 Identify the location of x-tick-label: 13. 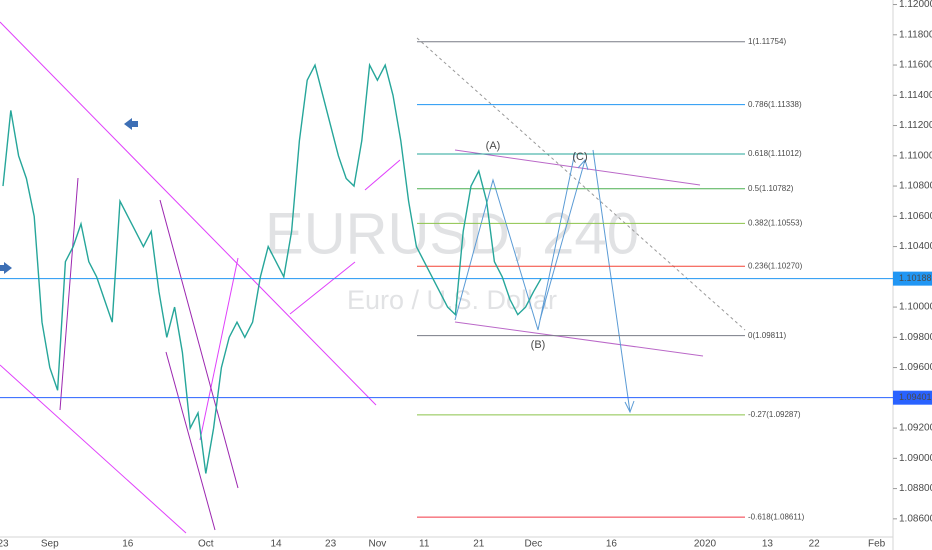
(768, 544).